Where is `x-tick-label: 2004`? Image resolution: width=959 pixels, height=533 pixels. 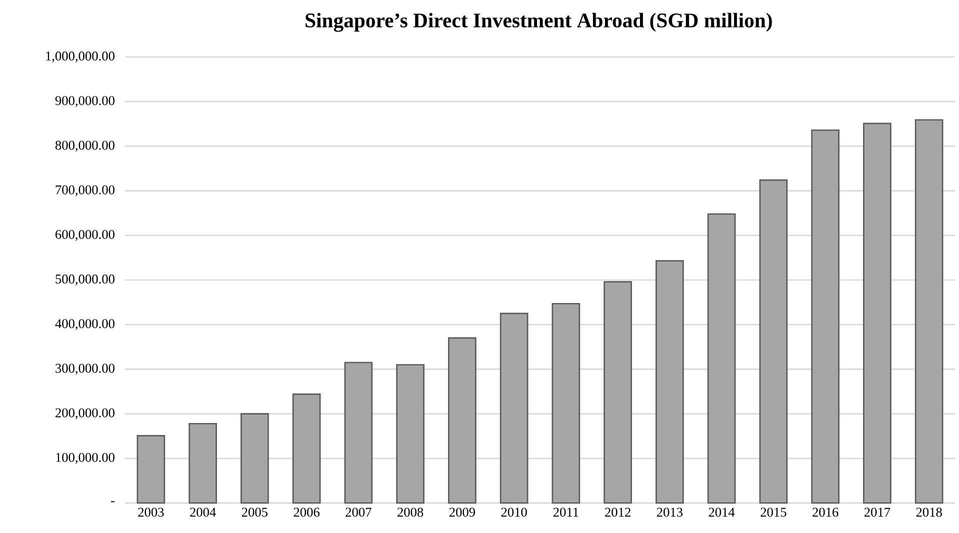
x-tick-label: 2004 is located at coordinates (203, 512).